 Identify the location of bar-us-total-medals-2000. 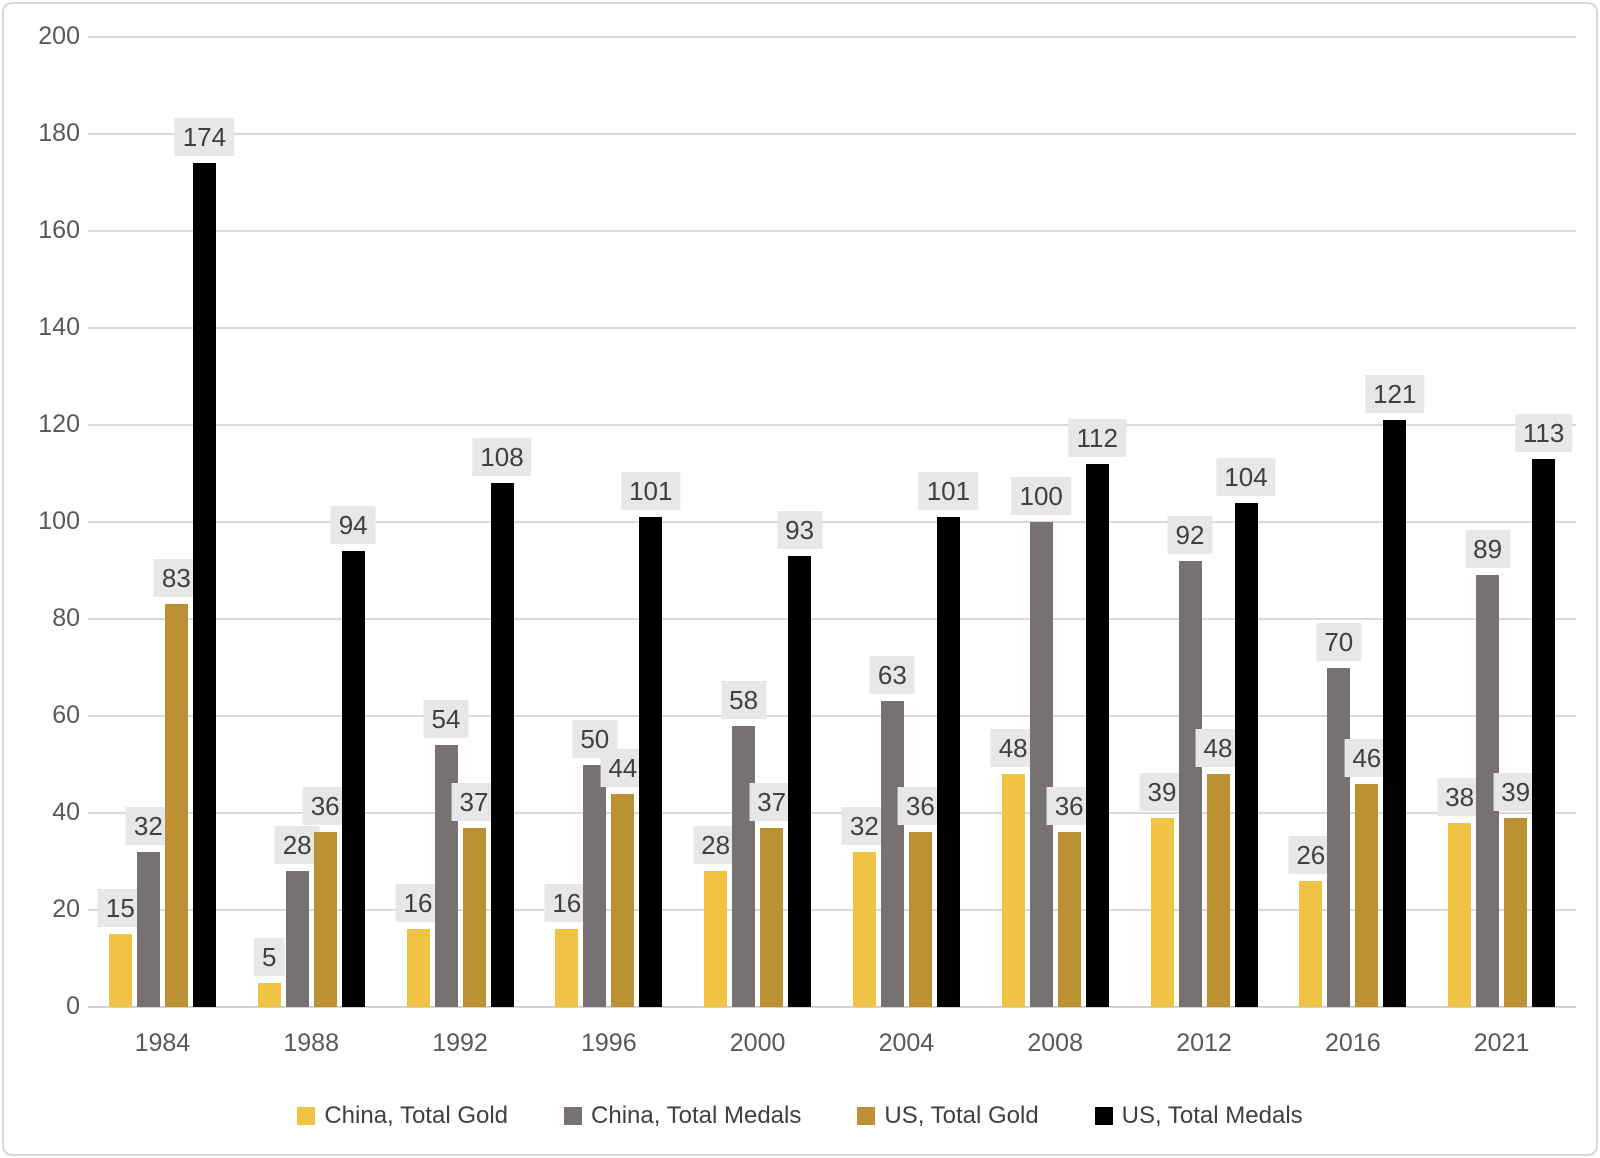
(800, 781).